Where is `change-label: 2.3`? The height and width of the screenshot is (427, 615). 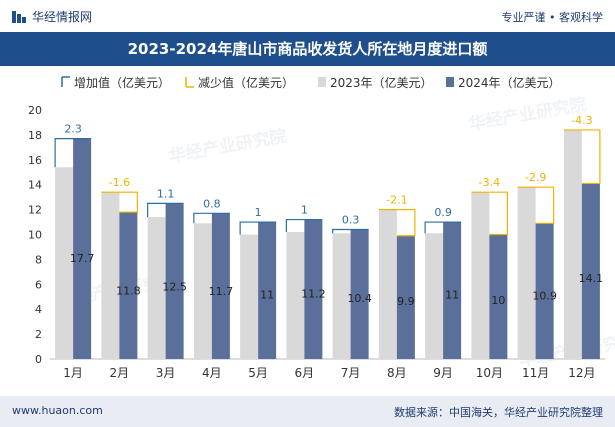 change-label: 2.3 is located at coordinates (73, 129).